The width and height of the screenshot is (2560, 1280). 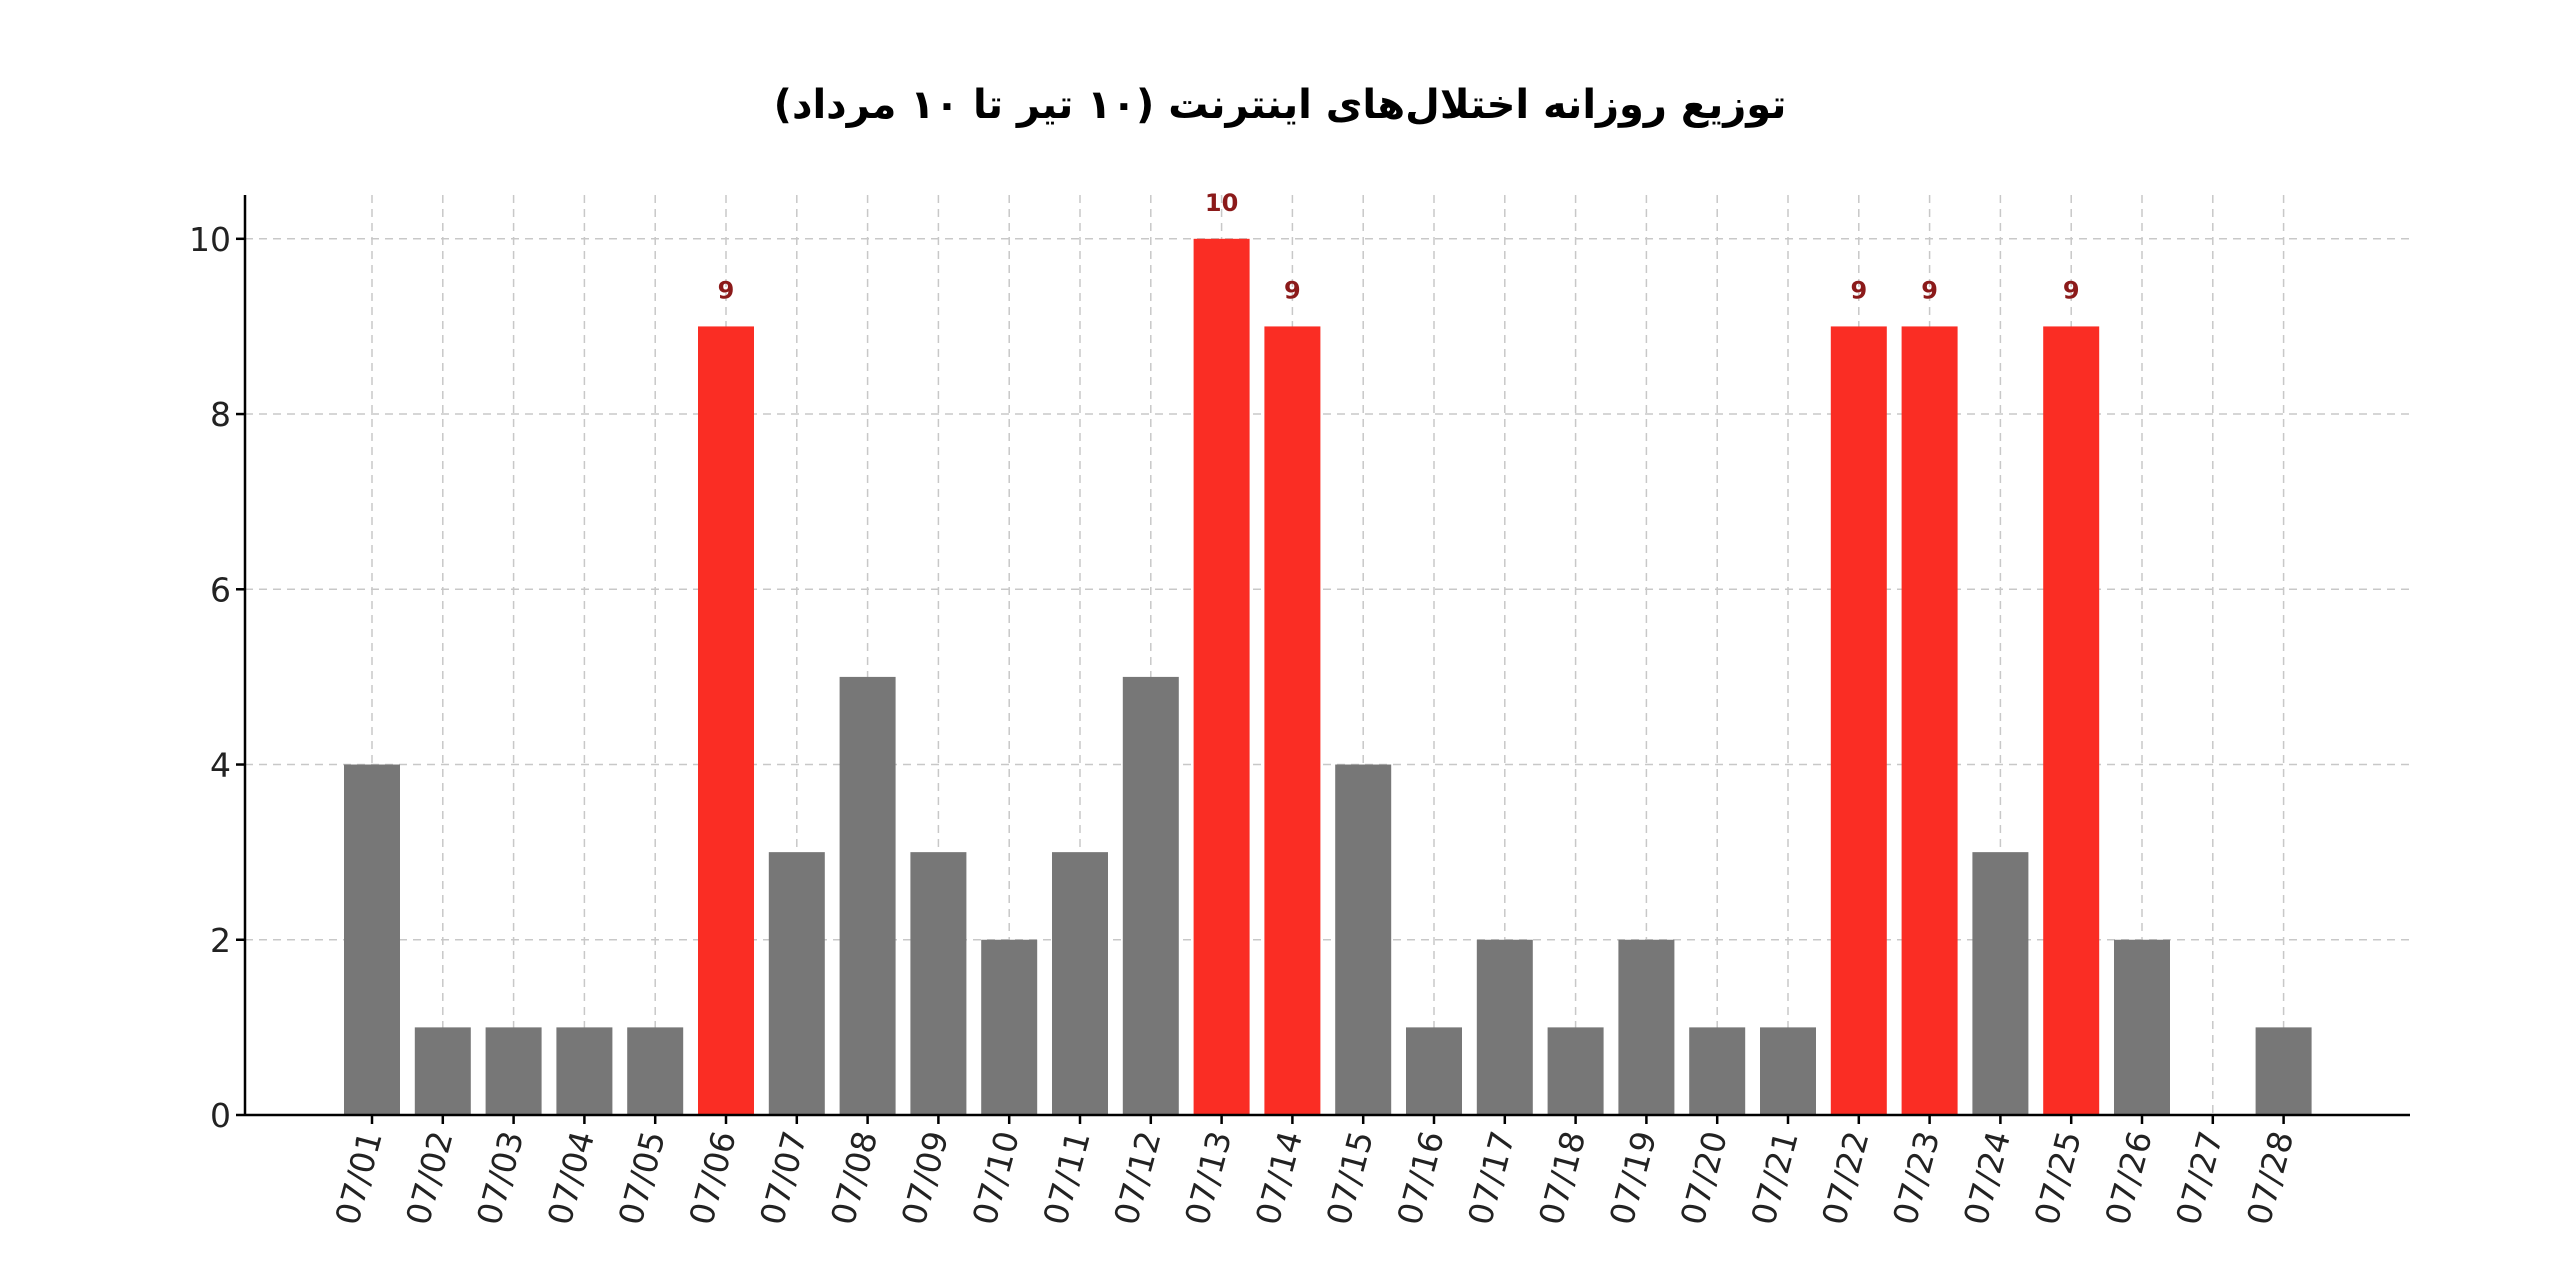 What do you see at coordinates (220, 589) in the screenshot?
I see `y-tick-label: 6` at bounding box center [220, 589].